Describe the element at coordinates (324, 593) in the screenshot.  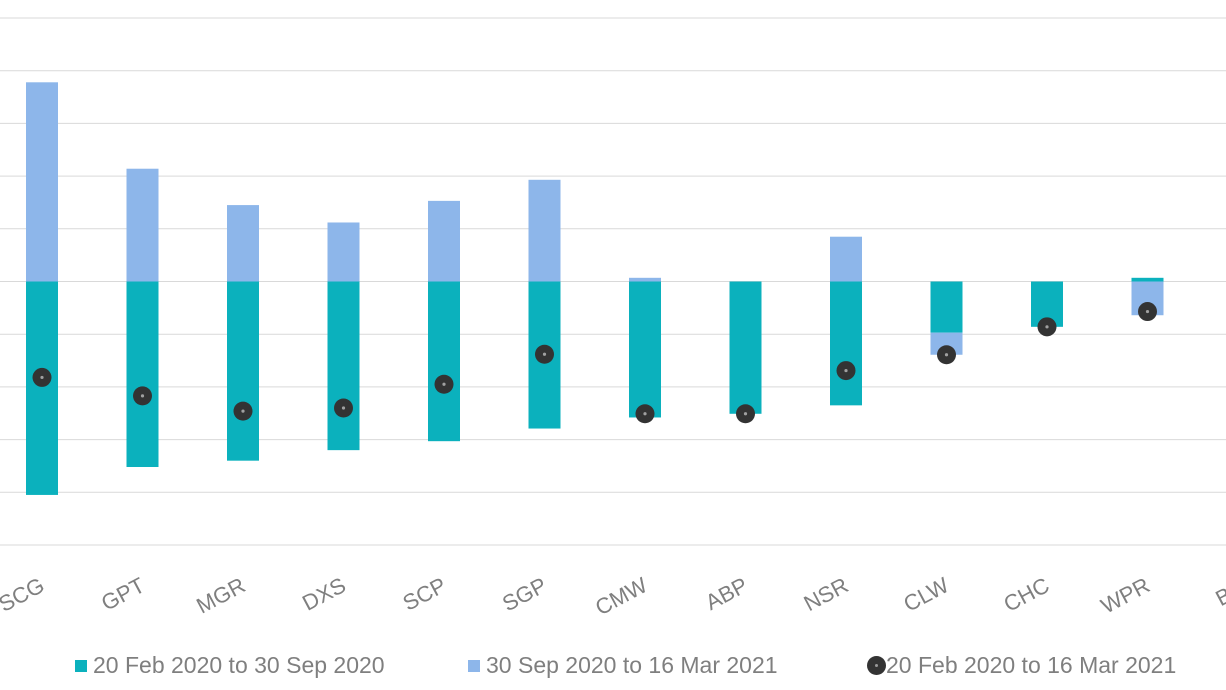
I see `x-tick-label-dxs: DXS` at that location.